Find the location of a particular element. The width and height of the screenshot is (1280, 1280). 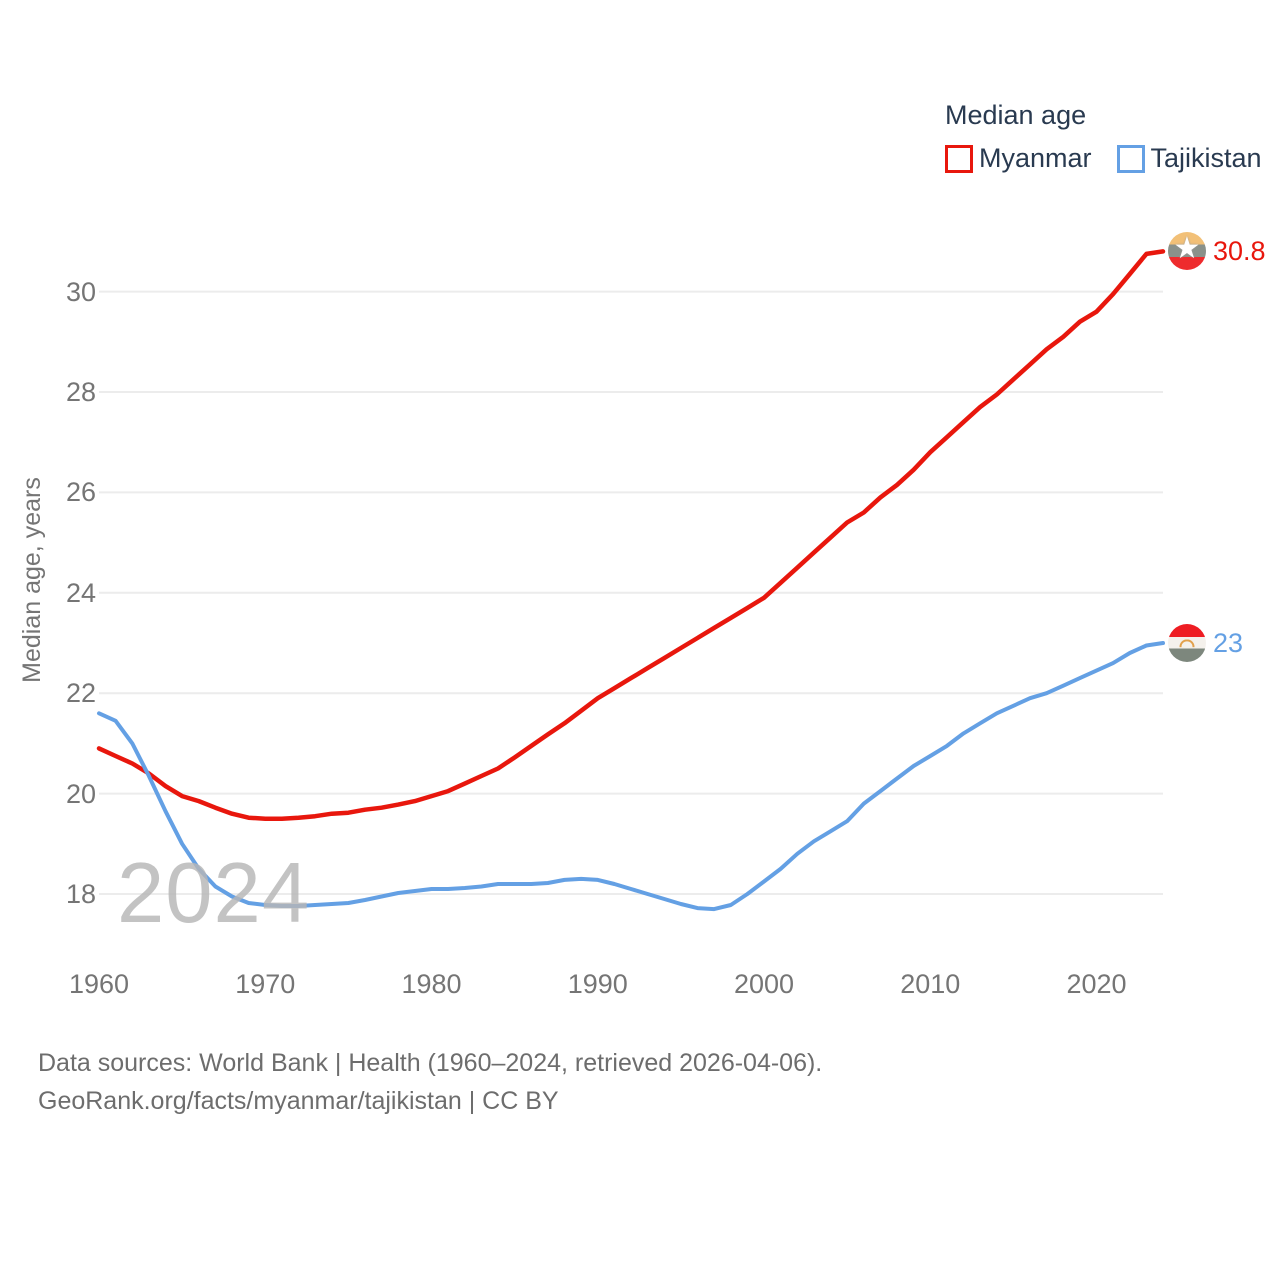

legend-item-myanmar: Myanmar is located at coordinates (1018, 158).